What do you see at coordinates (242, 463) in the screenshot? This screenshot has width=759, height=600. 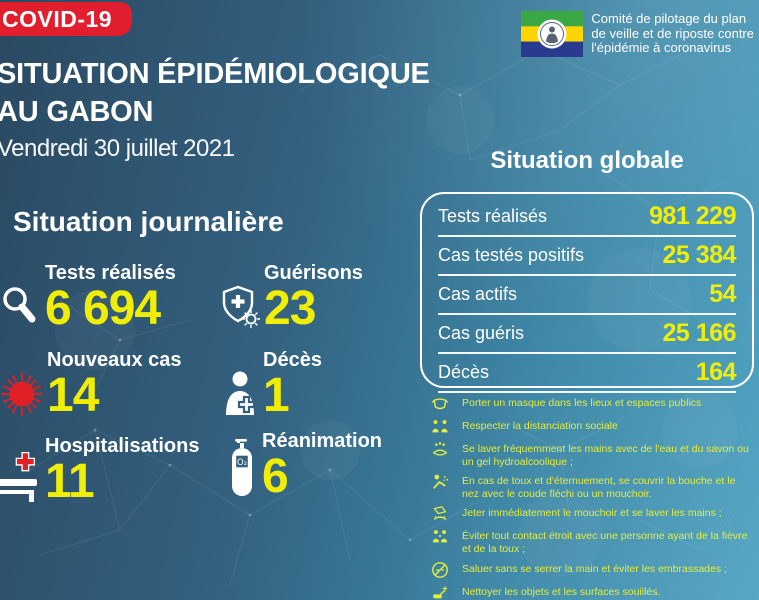 I see `svg-text: O₂` at bounding box center [242, 463].